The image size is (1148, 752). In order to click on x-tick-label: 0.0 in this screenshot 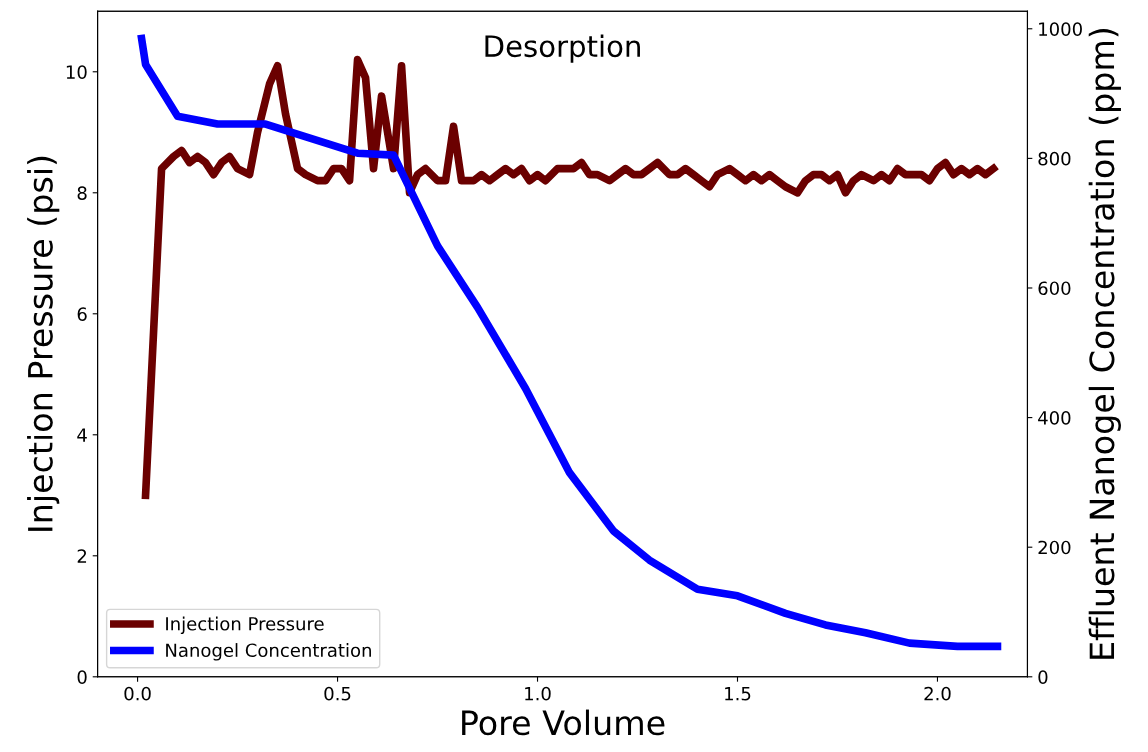, I will do `click(137, 693)`.